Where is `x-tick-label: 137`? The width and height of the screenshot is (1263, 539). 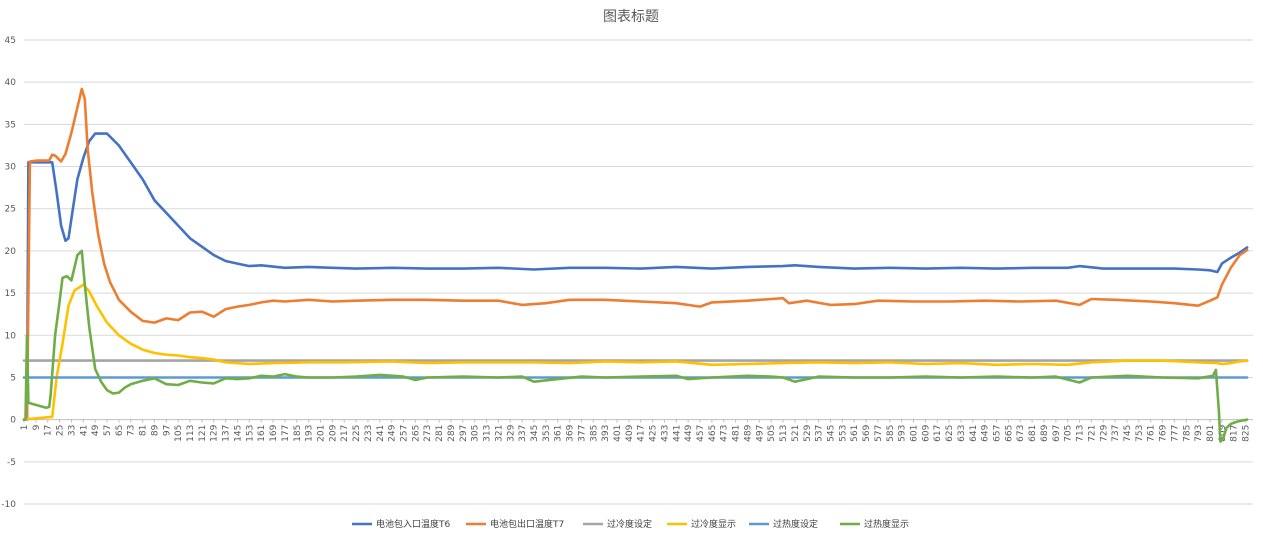
x-tick-label: 137 is located at coordinates (227, 433).